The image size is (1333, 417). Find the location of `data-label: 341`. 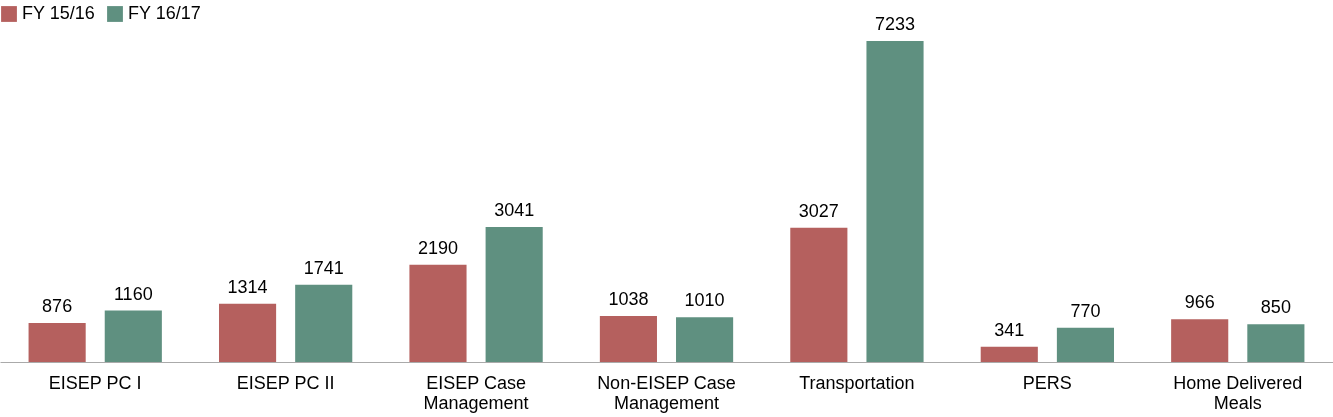

data-label: 341 is located at coordinates (1009, 329).